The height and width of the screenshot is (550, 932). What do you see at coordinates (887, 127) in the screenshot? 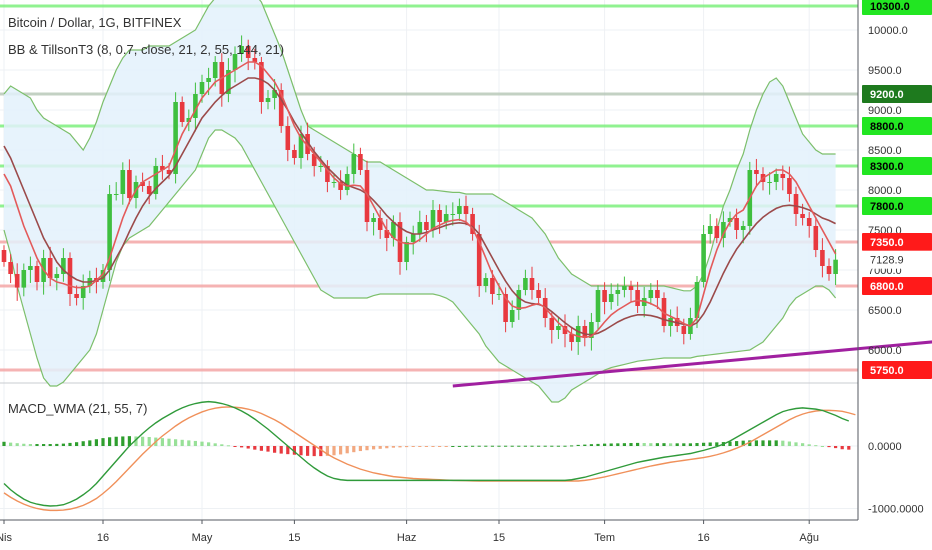
I see `price-level-tag-text: 8800.0` at bounding box center [887, 127].